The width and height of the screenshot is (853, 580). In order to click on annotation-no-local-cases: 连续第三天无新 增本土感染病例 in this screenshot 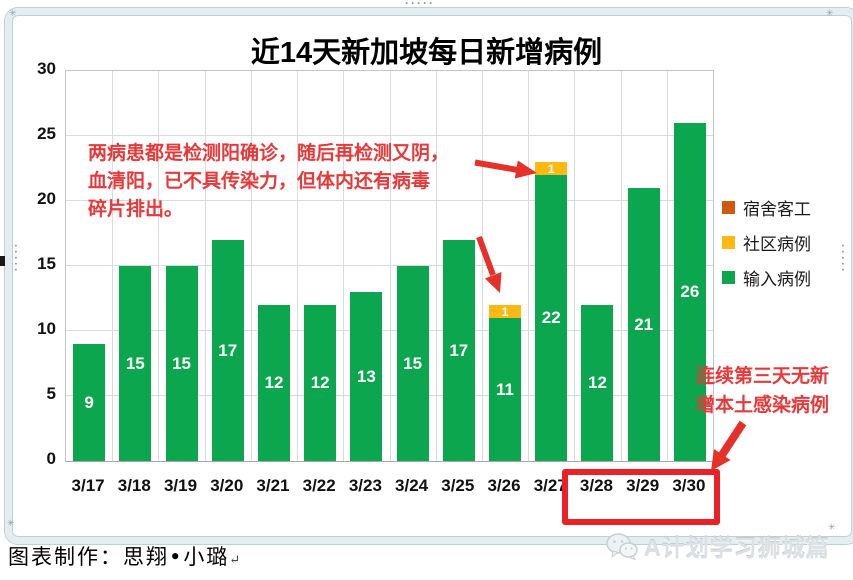, I will do `click(763, 391)`.